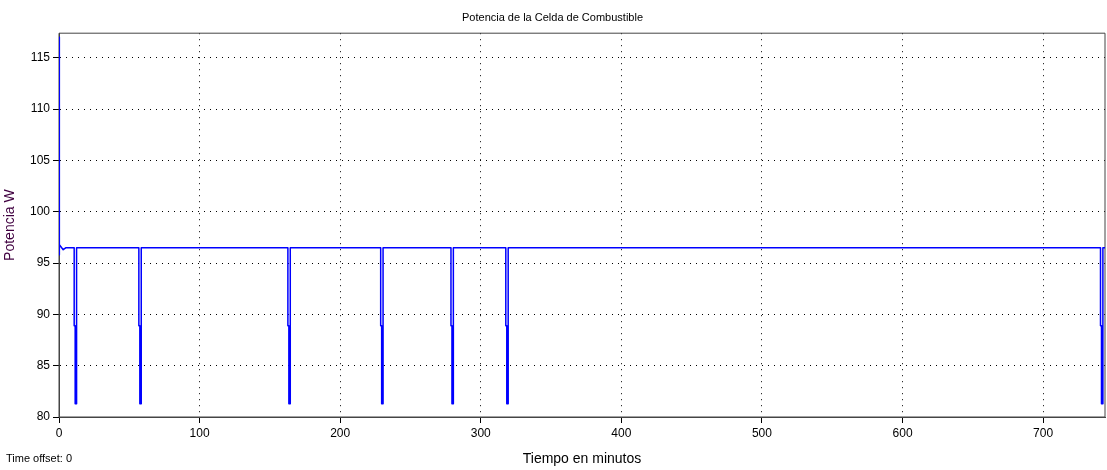 The height and width of the screenshot is (470, 1107). What do you see at coordinates (621, 432) in the screenshot?
I see `x-tick-label: 400` at bounding box center [621, 432].